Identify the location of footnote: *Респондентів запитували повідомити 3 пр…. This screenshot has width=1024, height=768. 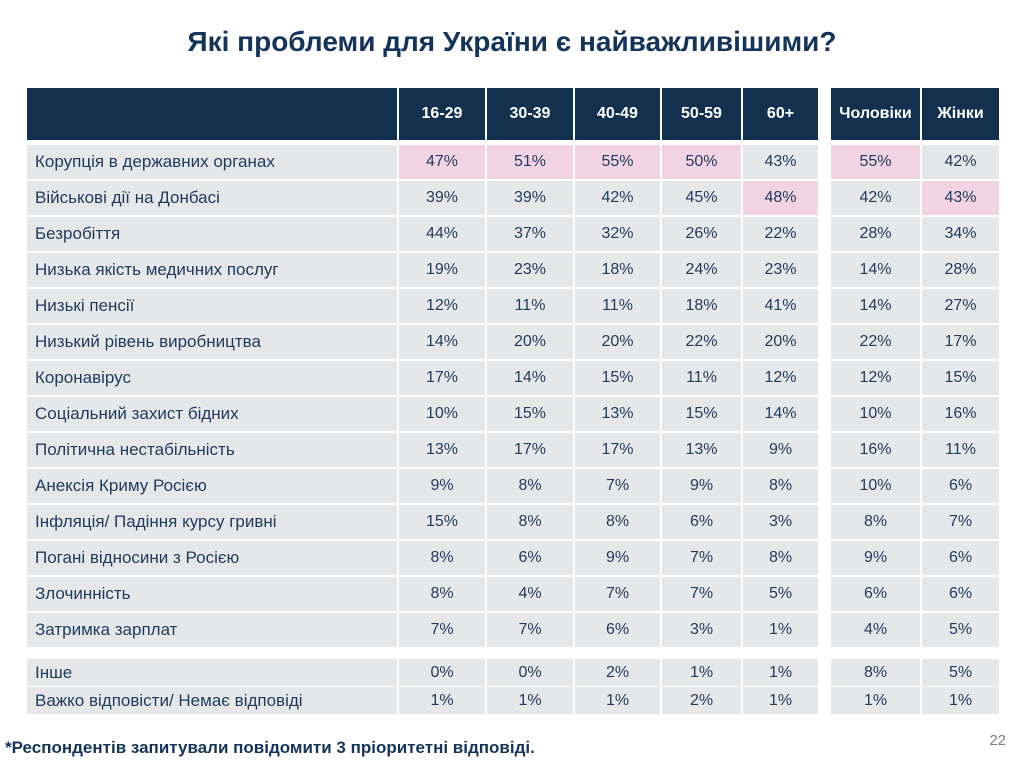
(270, 747).